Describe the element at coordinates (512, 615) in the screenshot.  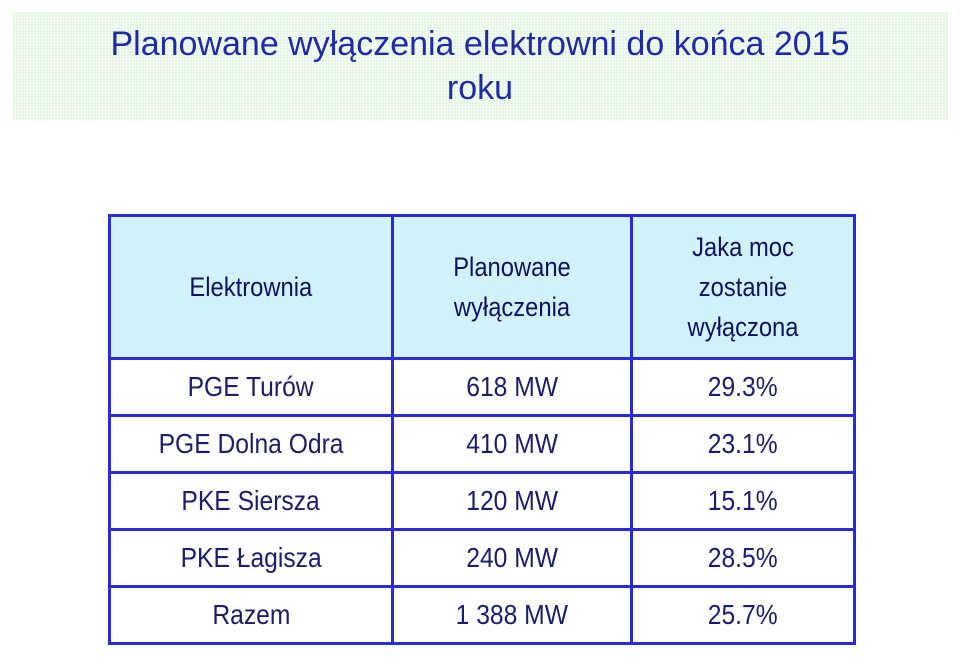
I see `cell-planned: 1 388 MW` at that location.